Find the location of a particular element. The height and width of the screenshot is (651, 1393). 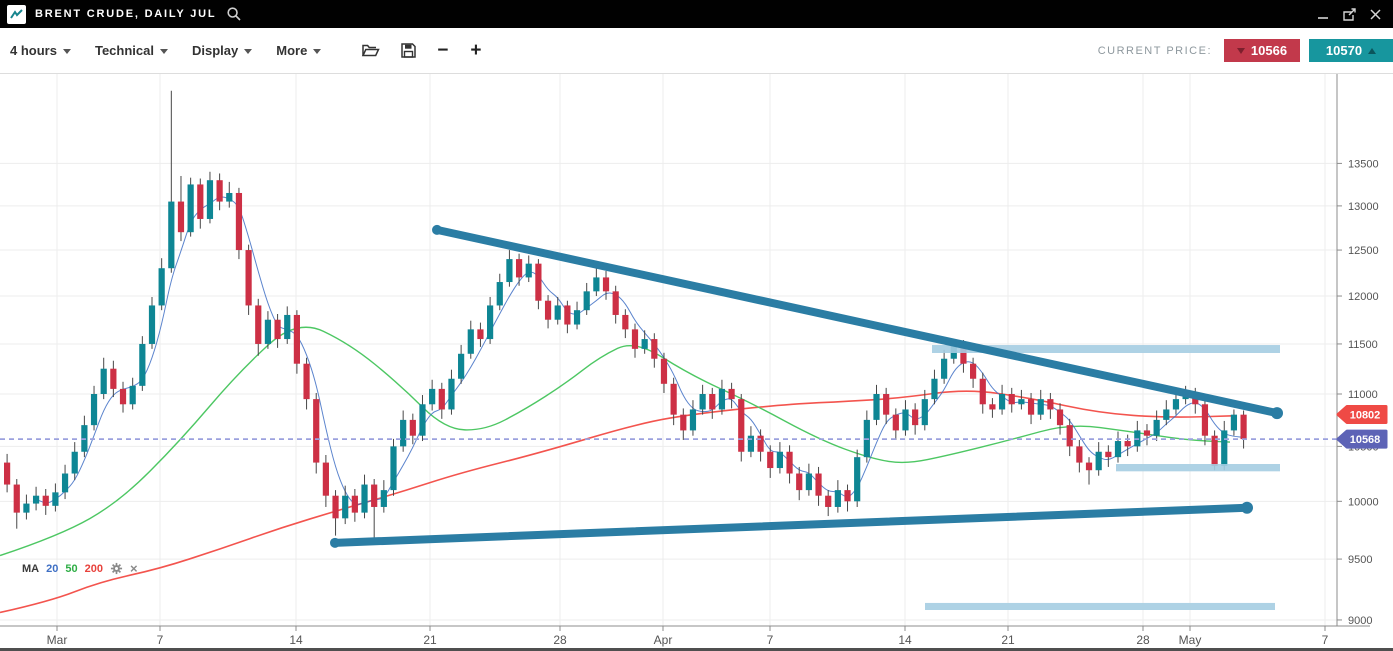

svg-text: Mar is located at coordinates (57, 640).